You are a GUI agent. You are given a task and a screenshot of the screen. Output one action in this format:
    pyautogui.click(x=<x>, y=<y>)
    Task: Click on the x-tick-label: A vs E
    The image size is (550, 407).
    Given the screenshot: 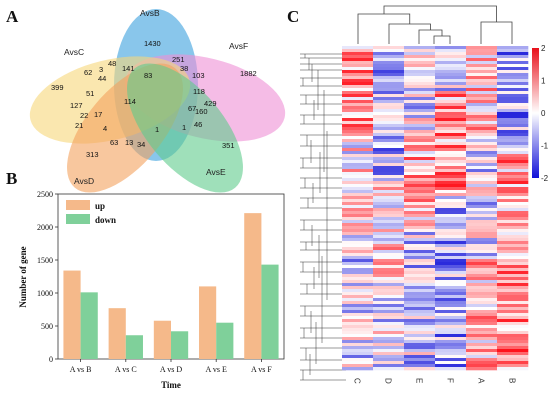 What is the action you would take?
    pyautogui.click(x=216, y=369)
    